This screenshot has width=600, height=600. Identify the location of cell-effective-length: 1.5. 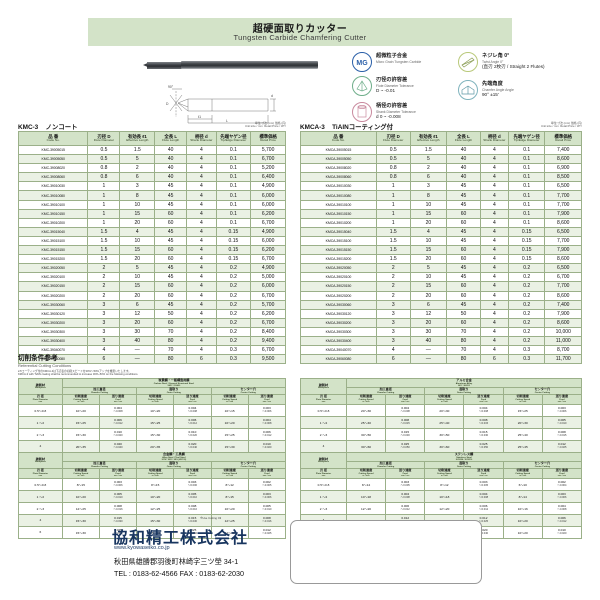
(137, 150).